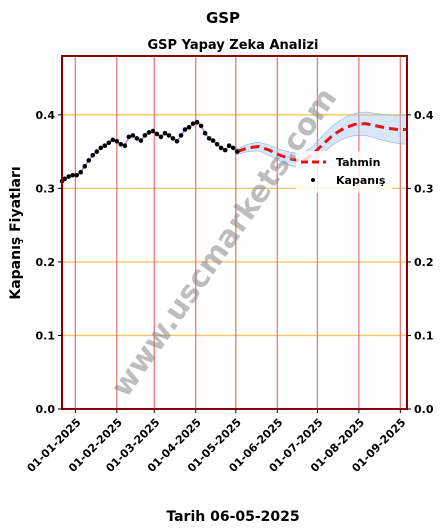  Describe the element at coordinates (321, 142) in the screenshot. I see `forecast-line` at that location.